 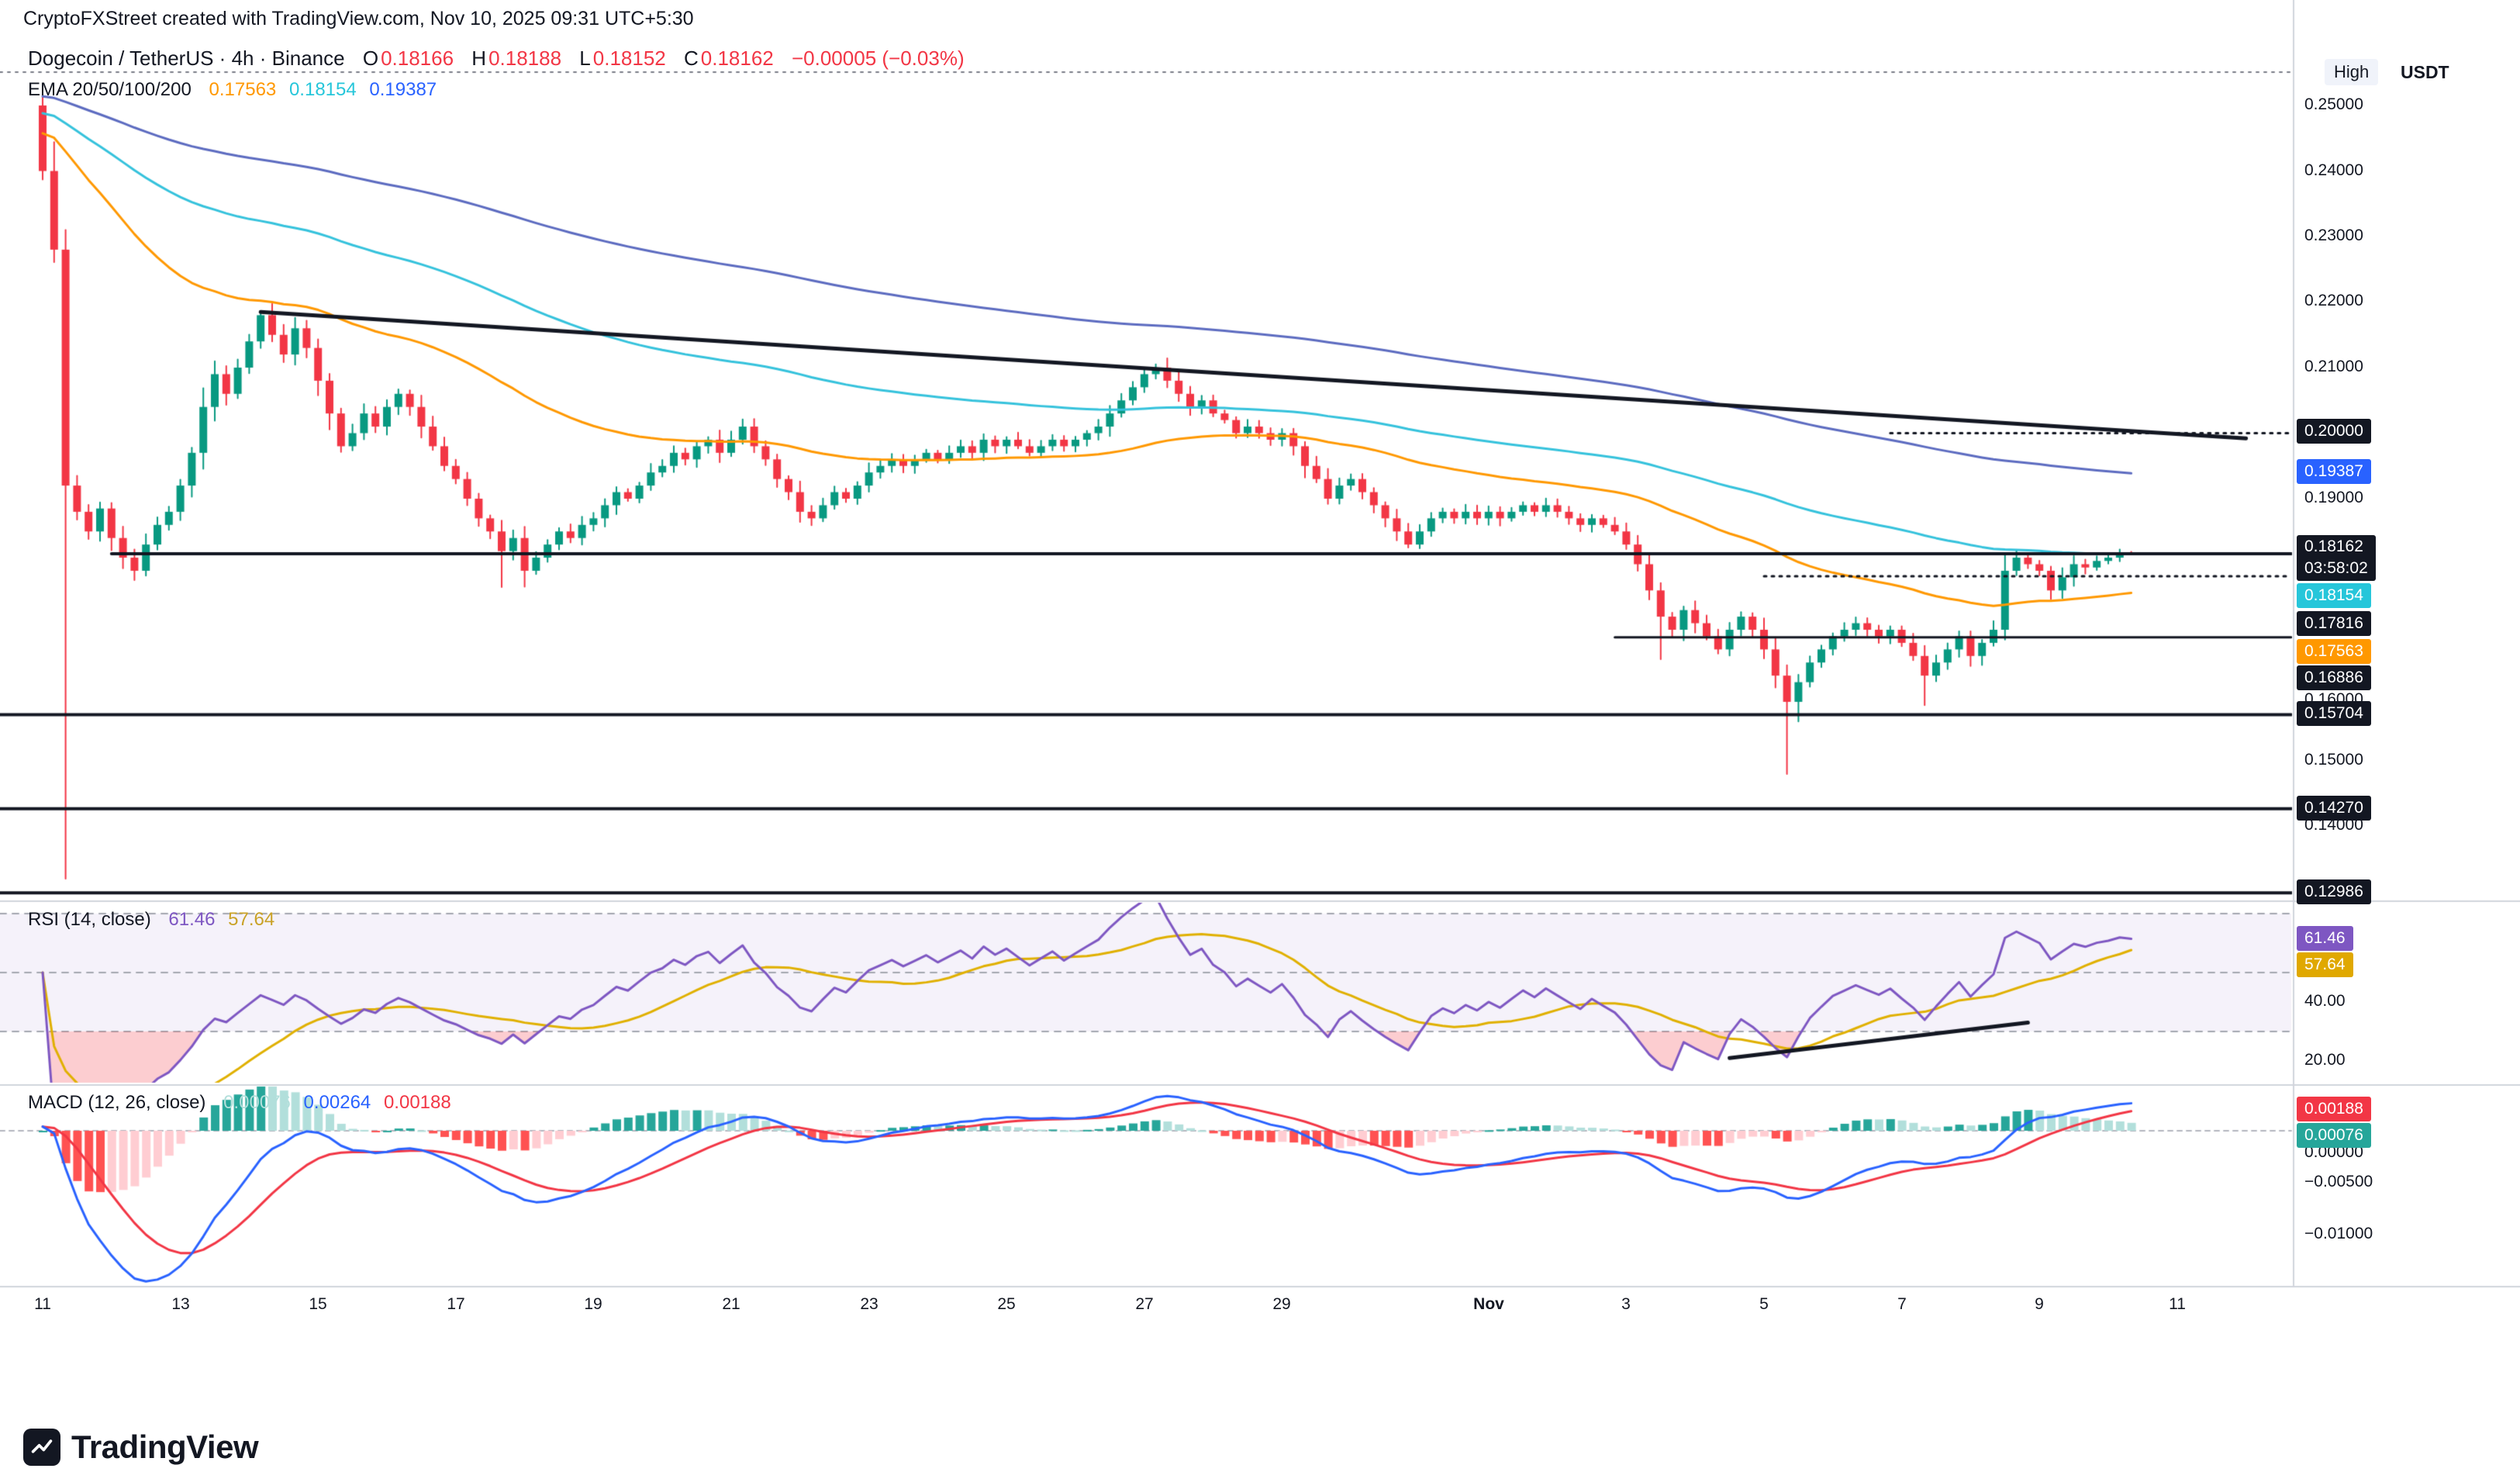 I want to click on ema-legend-label: EMA 20/50/100/200, so click(x=110, y=89).